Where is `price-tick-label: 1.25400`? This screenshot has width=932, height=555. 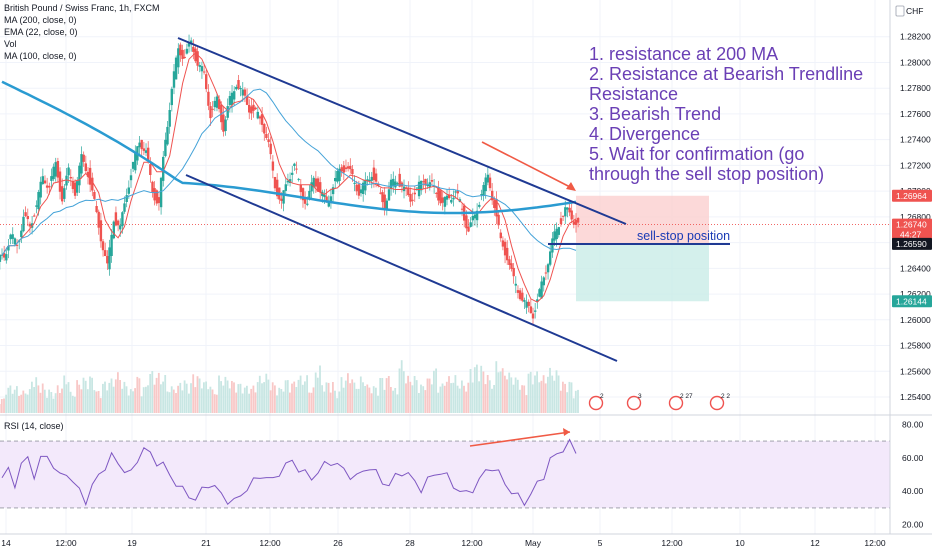
price-tick-label: 1.25400 is located at coordinates (915, 397).